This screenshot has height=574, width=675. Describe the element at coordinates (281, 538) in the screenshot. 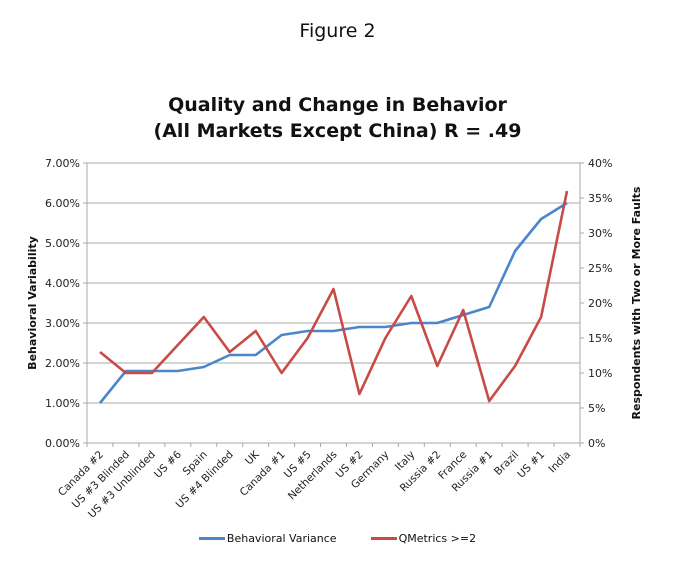

I see `legend-label: Behavioral Variance` at that location.